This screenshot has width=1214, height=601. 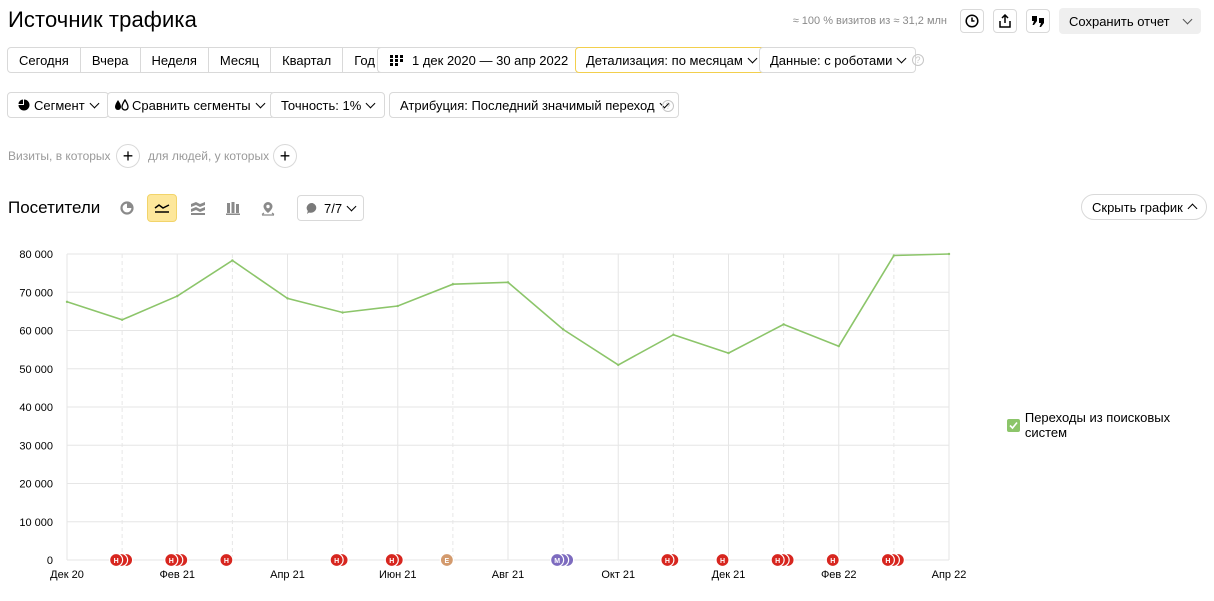 What do you see at coordinates (110, 60) in the screenshot?
I see `period-yesterday: Вчера` at bounding box center [110, 60].